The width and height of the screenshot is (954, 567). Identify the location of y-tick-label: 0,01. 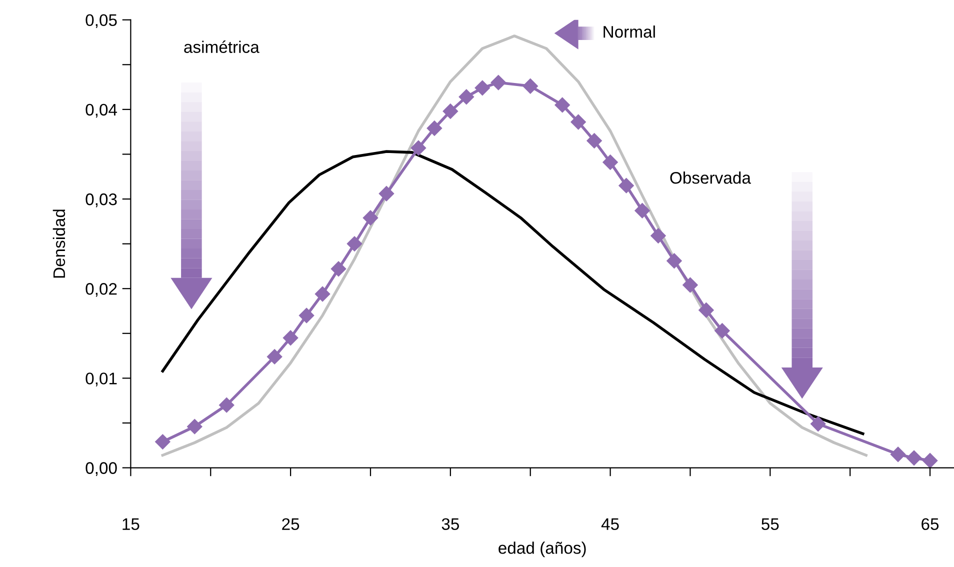
(101, 379).